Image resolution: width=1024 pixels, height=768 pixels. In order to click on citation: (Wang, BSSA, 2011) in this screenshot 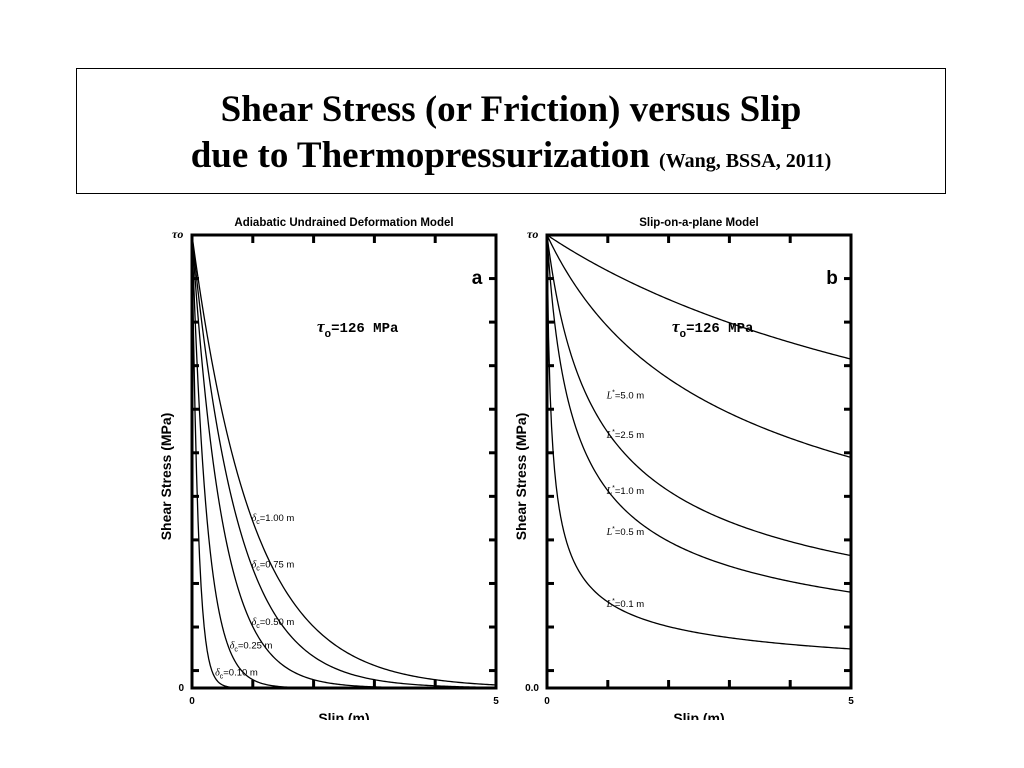, I will do `click(745, 161)`.